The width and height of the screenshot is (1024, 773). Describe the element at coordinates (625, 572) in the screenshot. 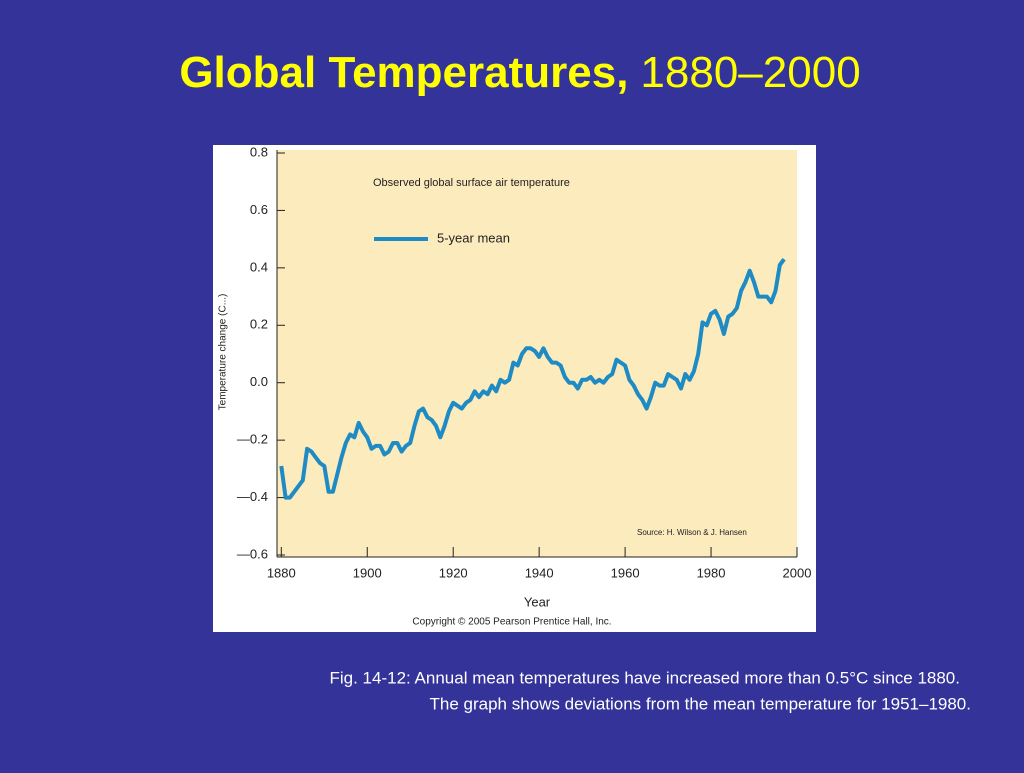

I see `x-tick-label: 1960` at that location.